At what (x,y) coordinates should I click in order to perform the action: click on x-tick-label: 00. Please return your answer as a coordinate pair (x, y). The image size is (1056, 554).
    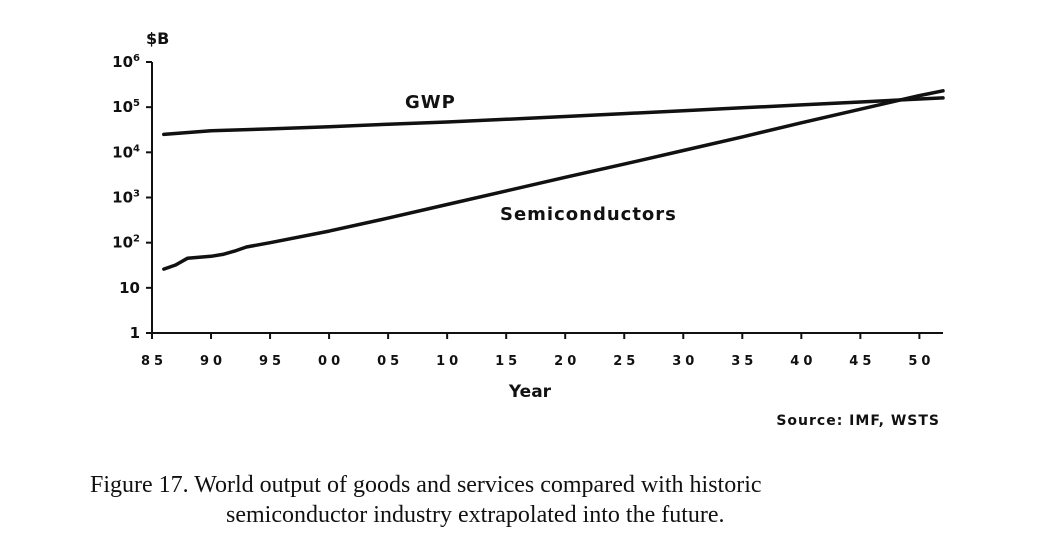
    Looking at the image, I should click on (331, 361).